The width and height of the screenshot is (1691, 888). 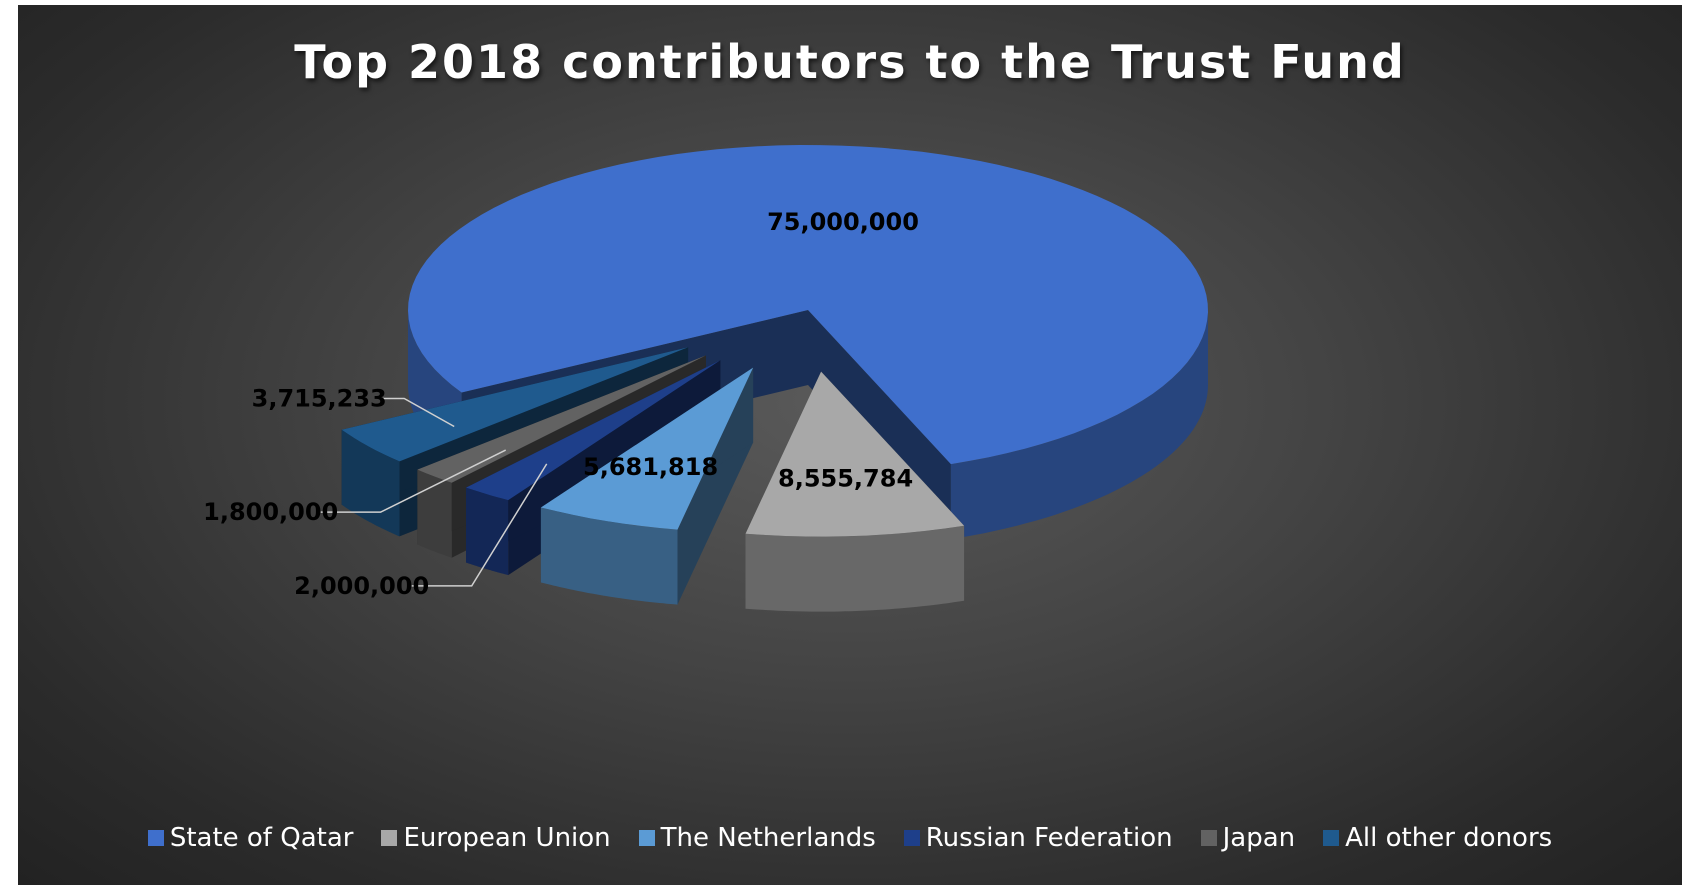 I want to click on legend-item: All other donors, so click(x=1437, y=838).